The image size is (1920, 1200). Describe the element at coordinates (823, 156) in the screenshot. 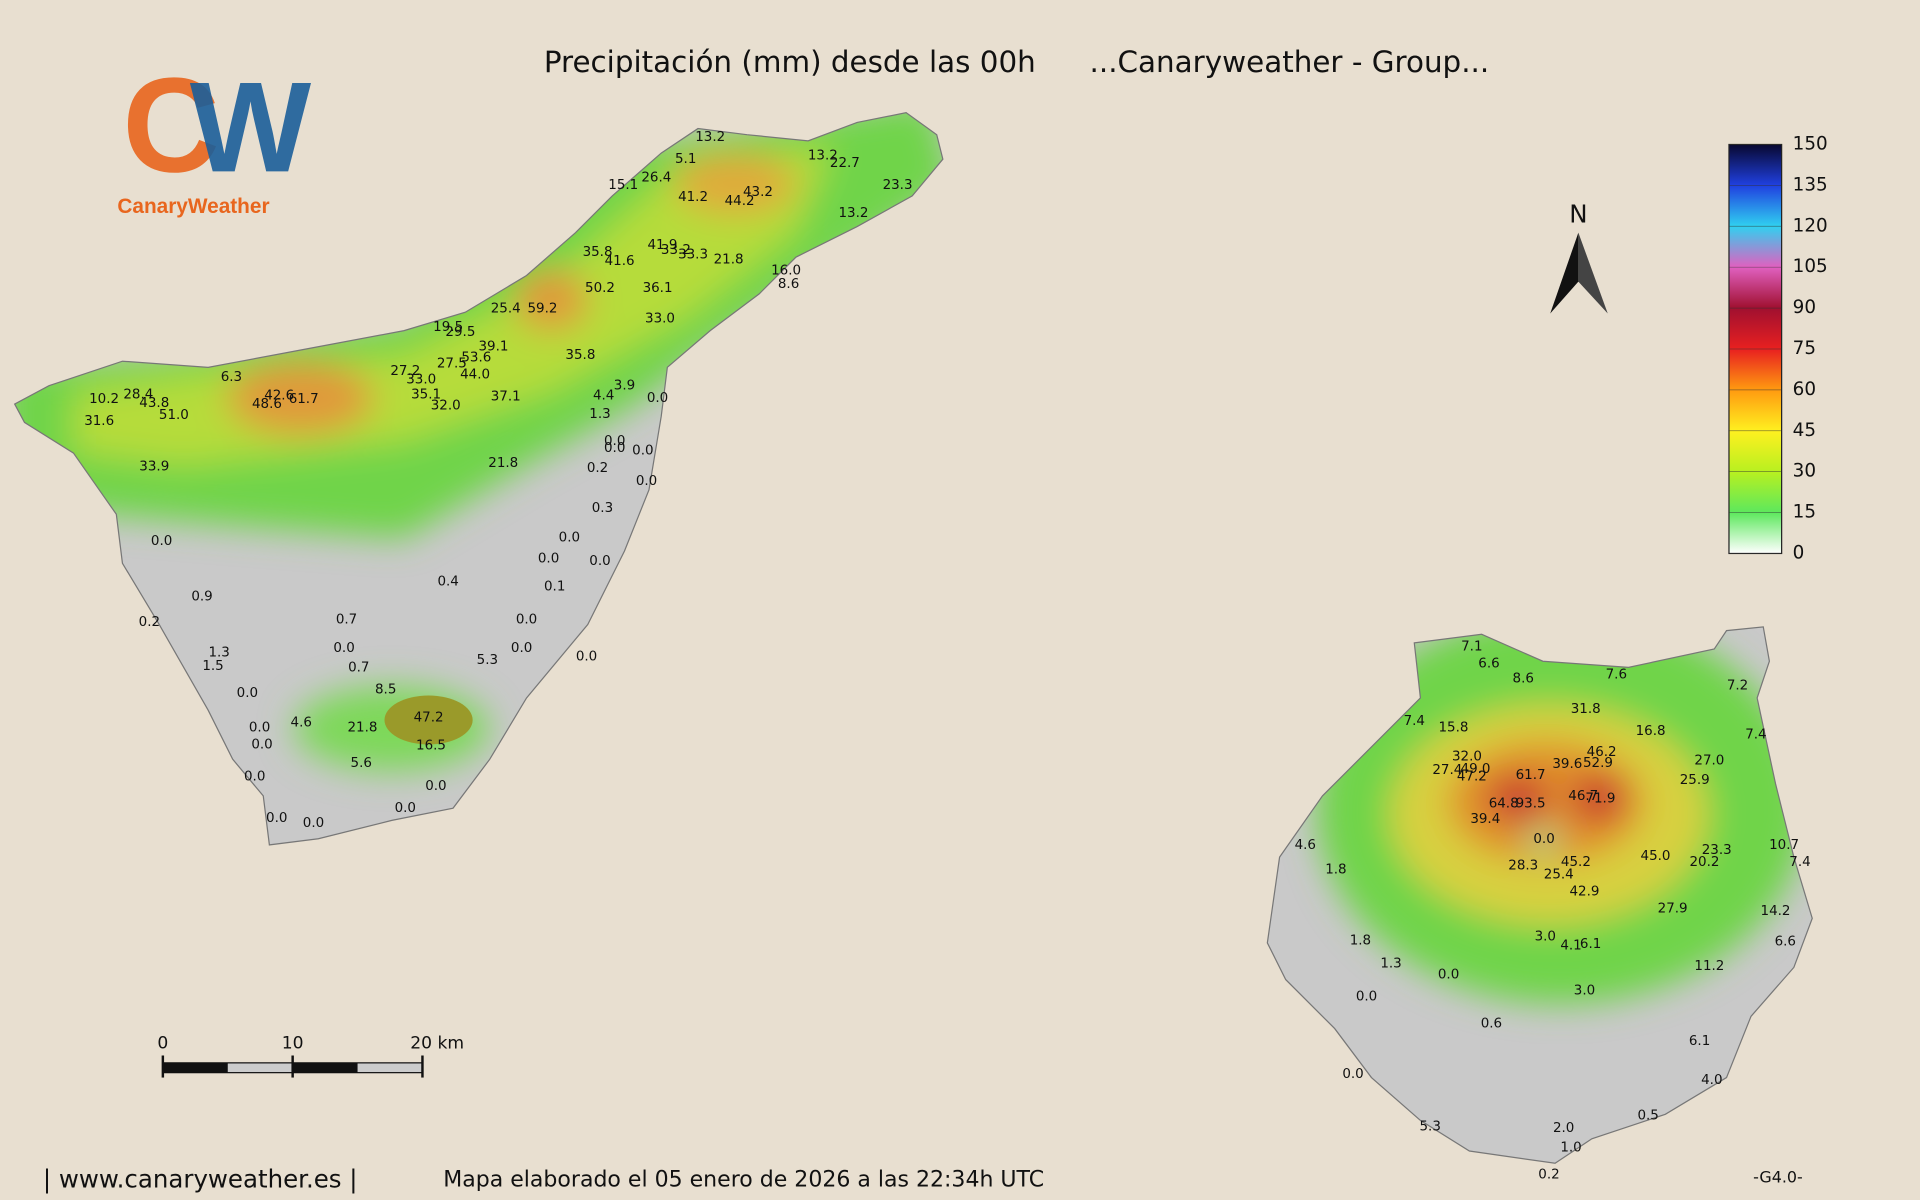

I see `station-value: 13.2` at that location.